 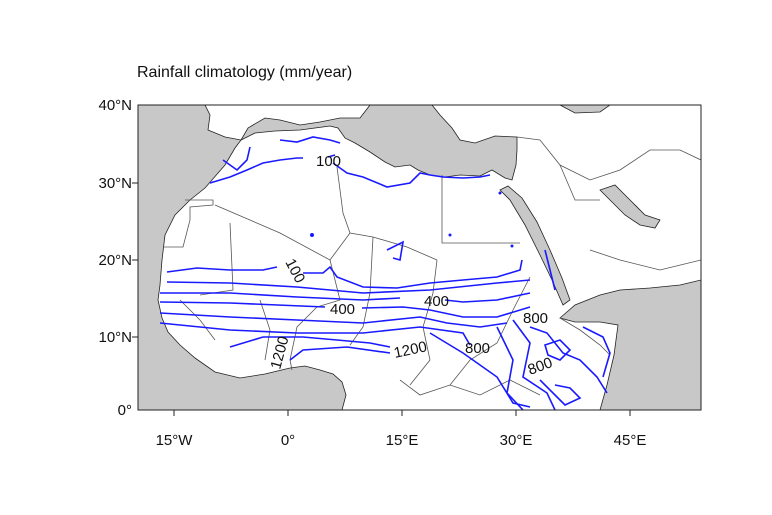 I want to click on x-tick-label: 15°W, so click(x=174, y=440).